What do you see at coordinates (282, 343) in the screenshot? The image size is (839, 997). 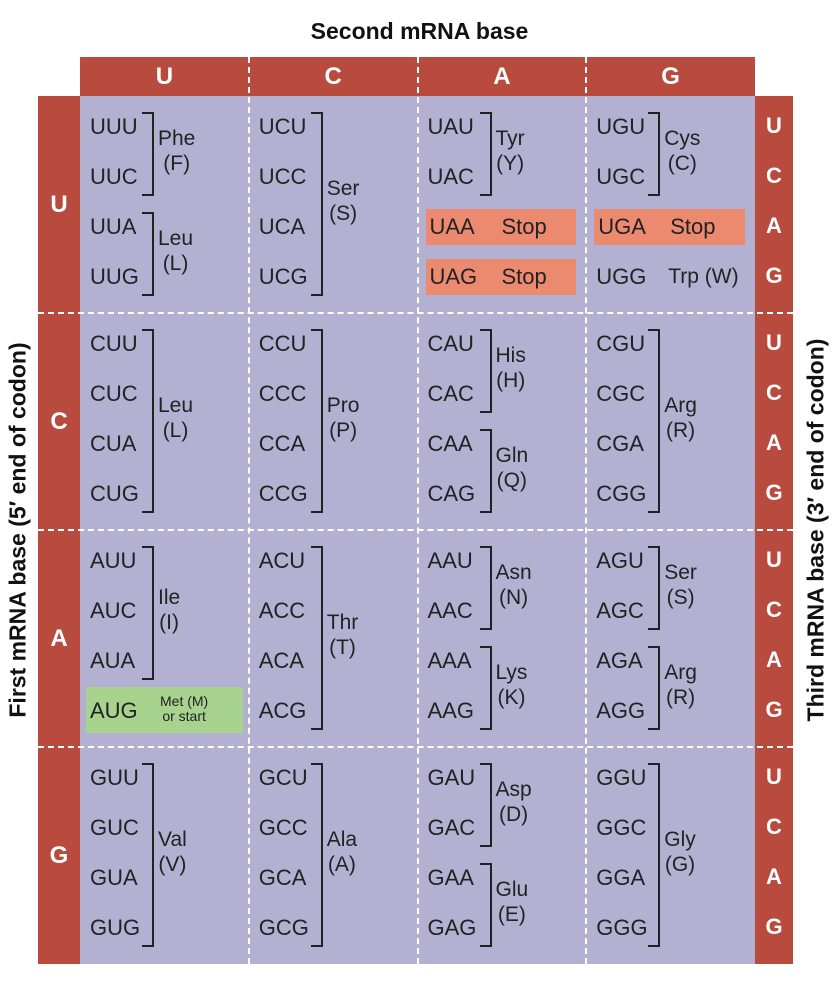 I see `codon-CCU: CCU` at bounding box center [282, 343].